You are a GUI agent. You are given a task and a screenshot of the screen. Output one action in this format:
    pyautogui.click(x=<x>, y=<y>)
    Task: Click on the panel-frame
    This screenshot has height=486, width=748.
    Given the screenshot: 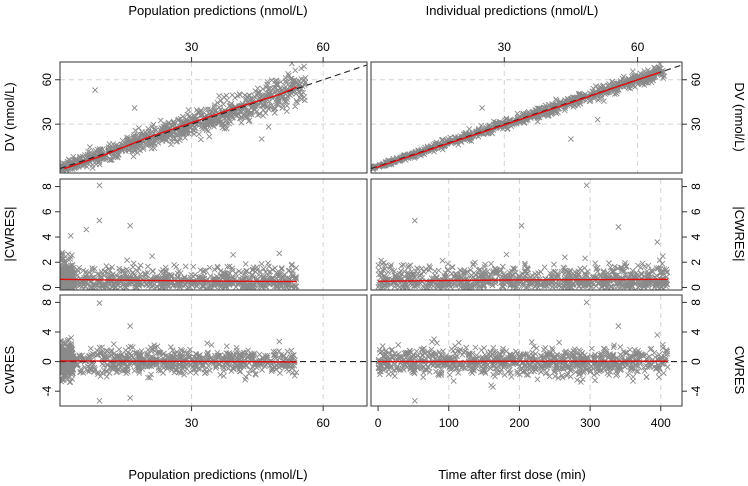 What is the action you would take?
    pyautogui.click(x=213, y=234)
    